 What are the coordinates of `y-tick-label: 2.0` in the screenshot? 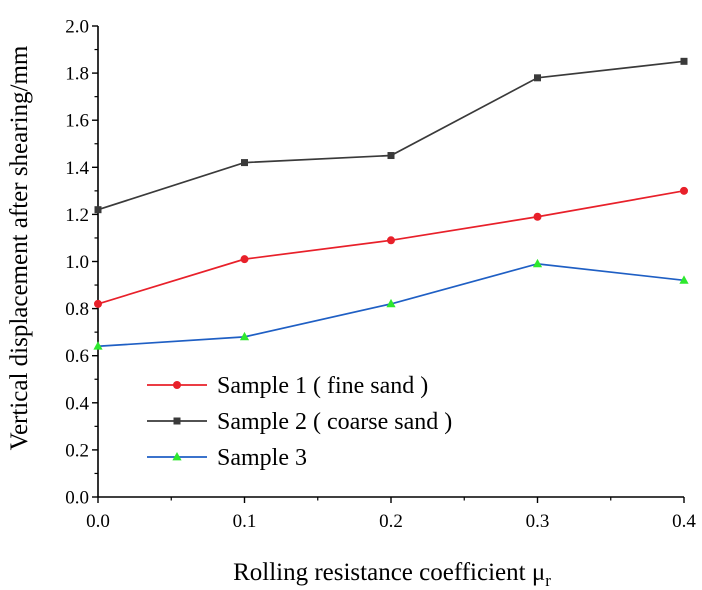 It's located at (77, 27).